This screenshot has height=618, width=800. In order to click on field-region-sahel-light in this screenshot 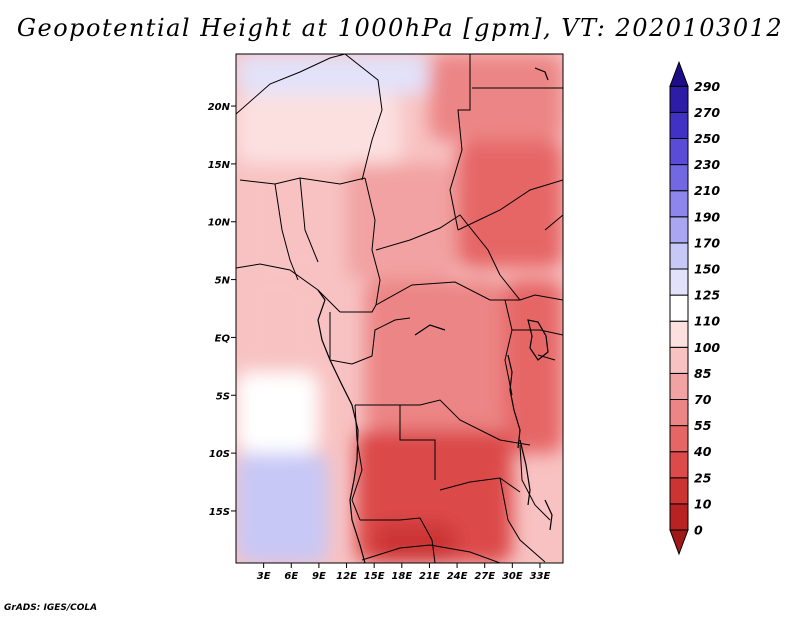, I will do `click(319, 129)`.